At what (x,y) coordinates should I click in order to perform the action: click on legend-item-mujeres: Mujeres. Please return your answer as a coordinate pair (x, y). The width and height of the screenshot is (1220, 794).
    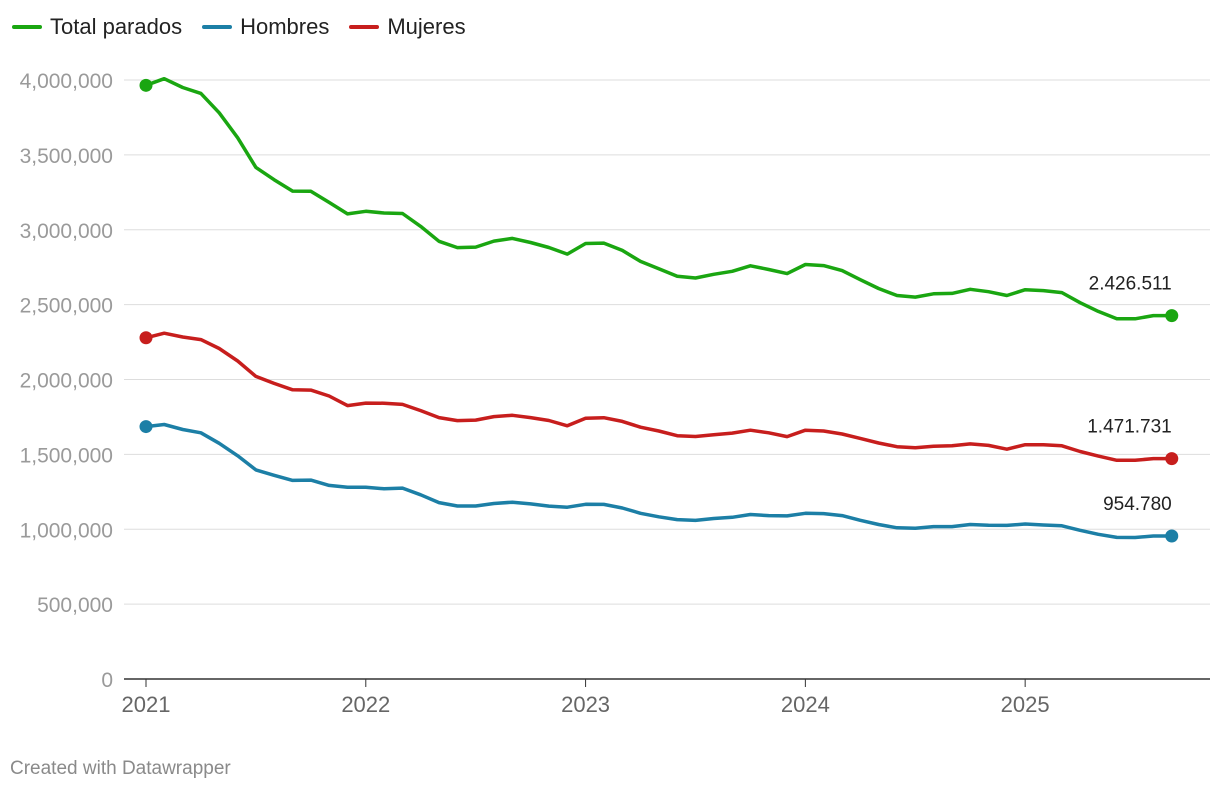
    Looking at the image, I should click on (407, 27).